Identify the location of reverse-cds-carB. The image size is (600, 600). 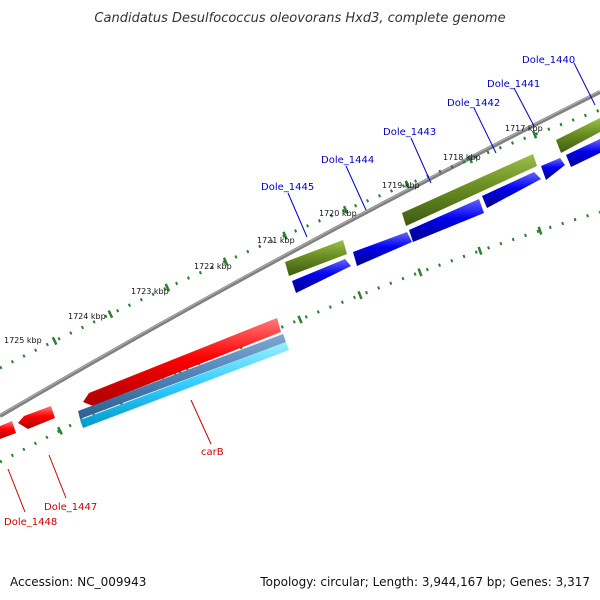
(182, 362).